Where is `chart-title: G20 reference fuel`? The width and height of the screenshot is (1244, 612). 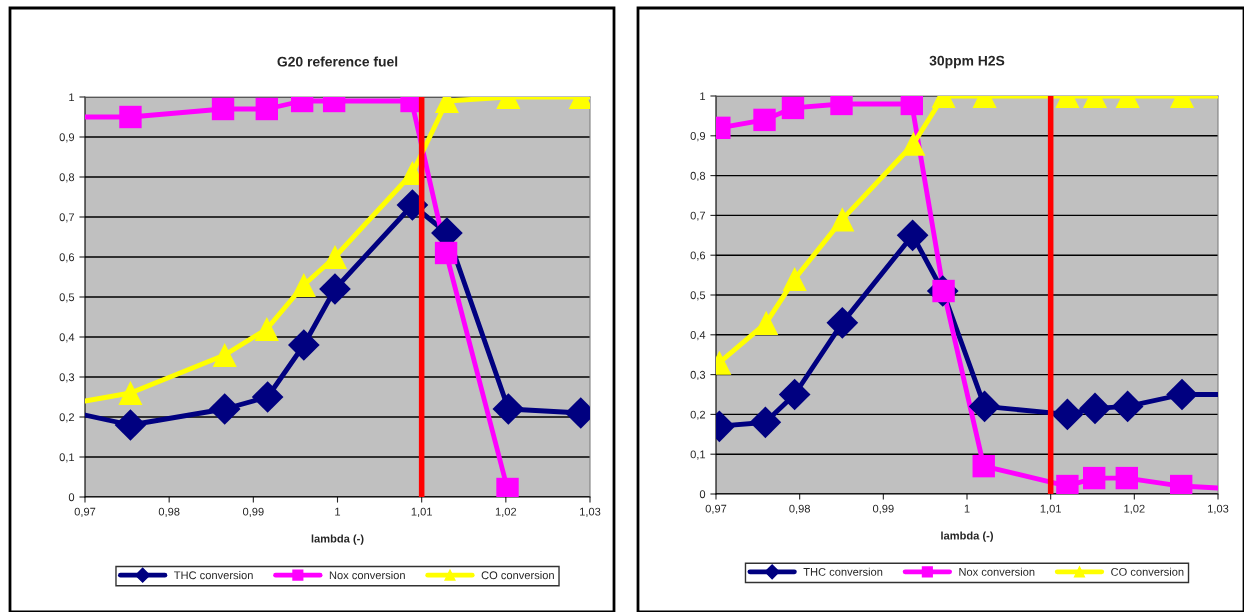
chart-title: G20 reference fuel is located at coordinates (337, 61).